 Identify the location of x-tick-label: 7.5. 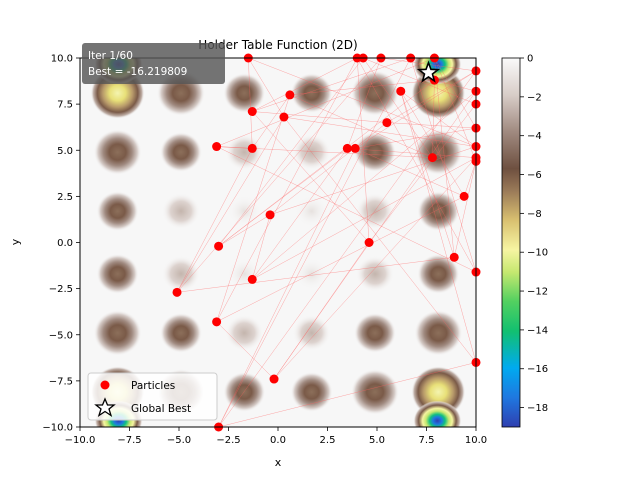
(427, 440).